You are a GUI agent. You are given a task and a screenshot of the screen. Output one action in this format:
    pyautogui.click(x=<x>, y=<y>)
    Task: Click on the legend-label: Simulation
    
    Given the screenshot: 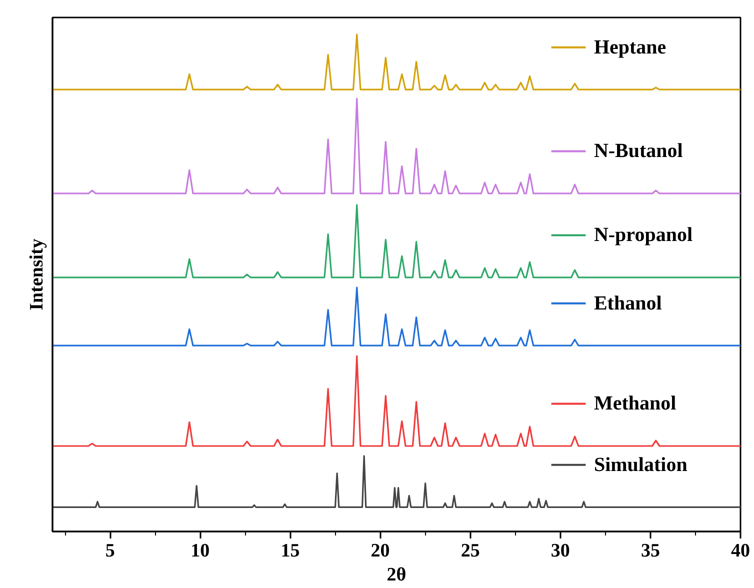 What is the action you would take?
    pyautogui.click(x=641, y=465)
    